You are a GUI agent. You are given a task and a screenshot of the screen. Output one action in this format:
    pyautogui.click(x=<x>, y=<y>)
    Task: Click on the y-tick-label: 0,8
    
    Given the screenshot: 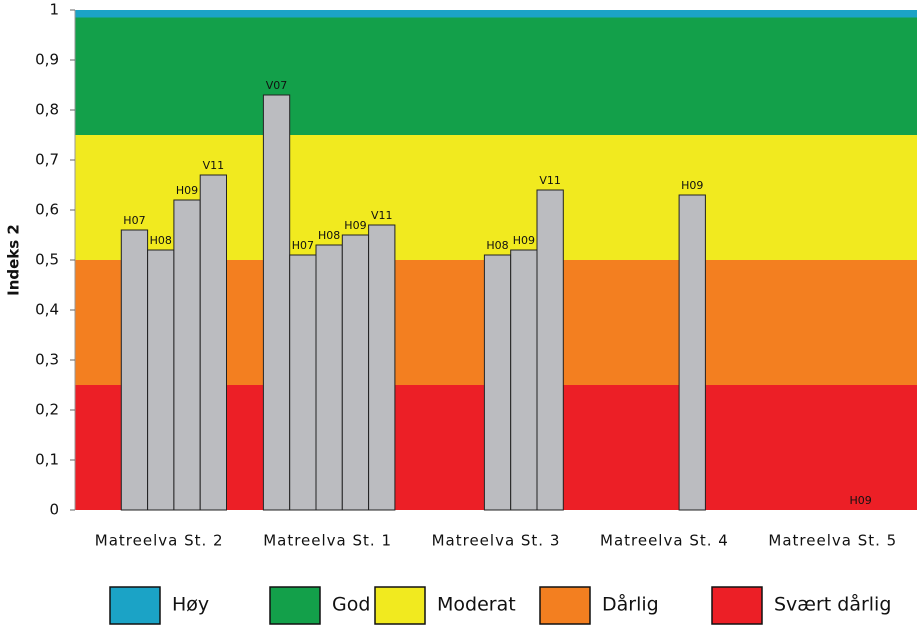 What is the action you would take?
    pyautogui.click(x=47, y=110)
    